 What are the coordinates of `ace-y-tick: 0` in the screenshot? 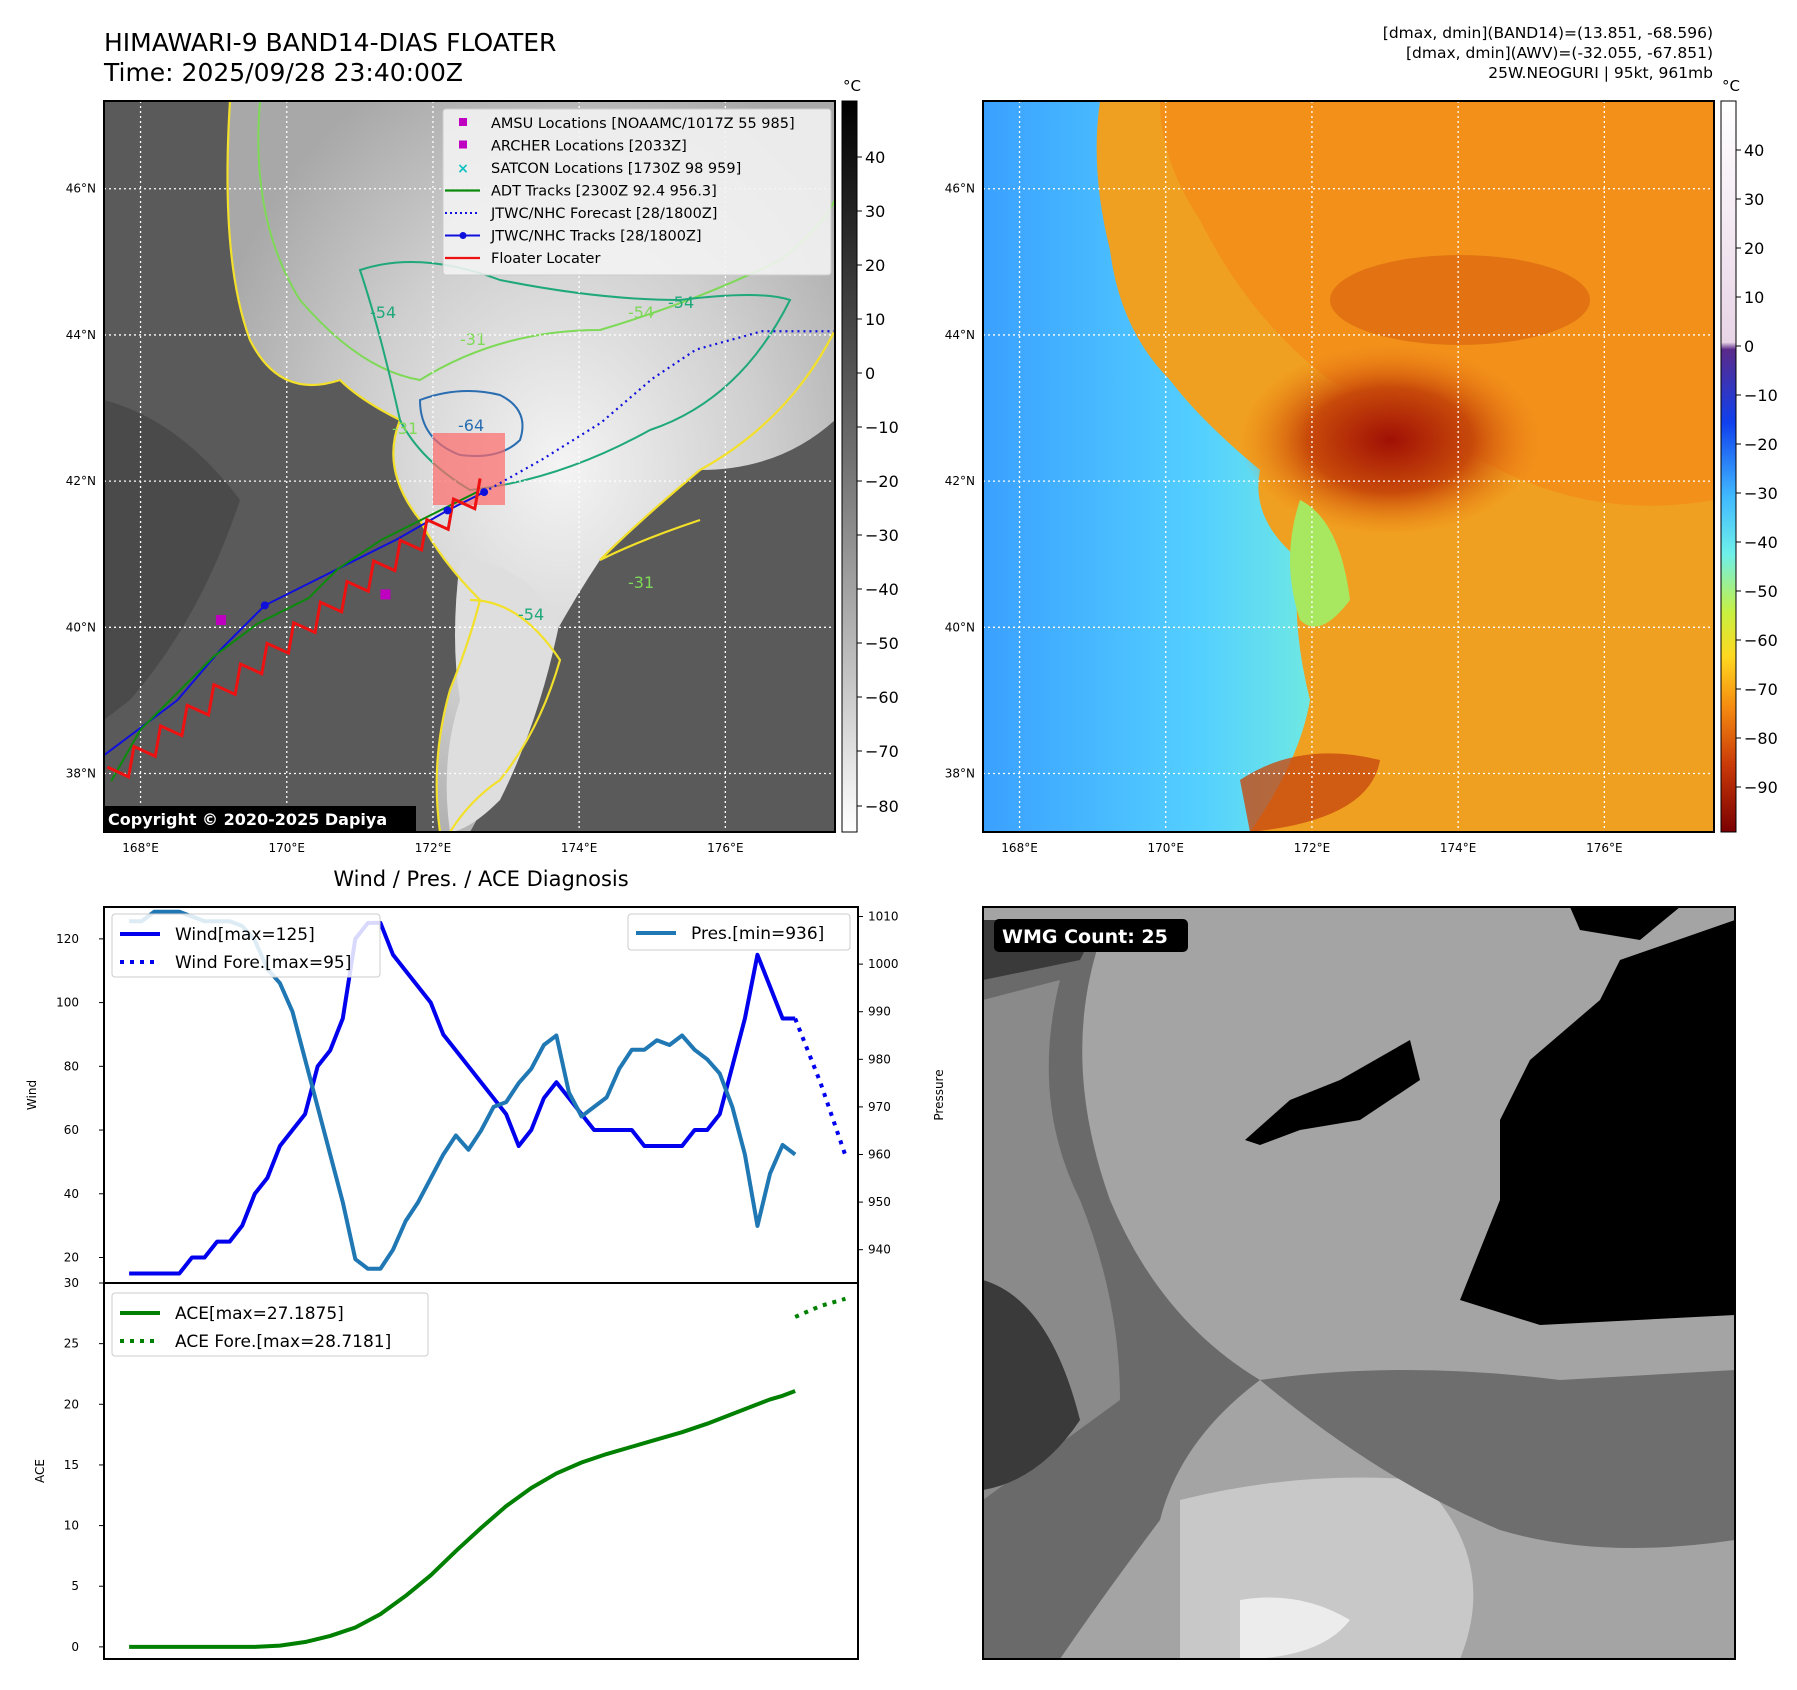 It's located at (75, 1647).